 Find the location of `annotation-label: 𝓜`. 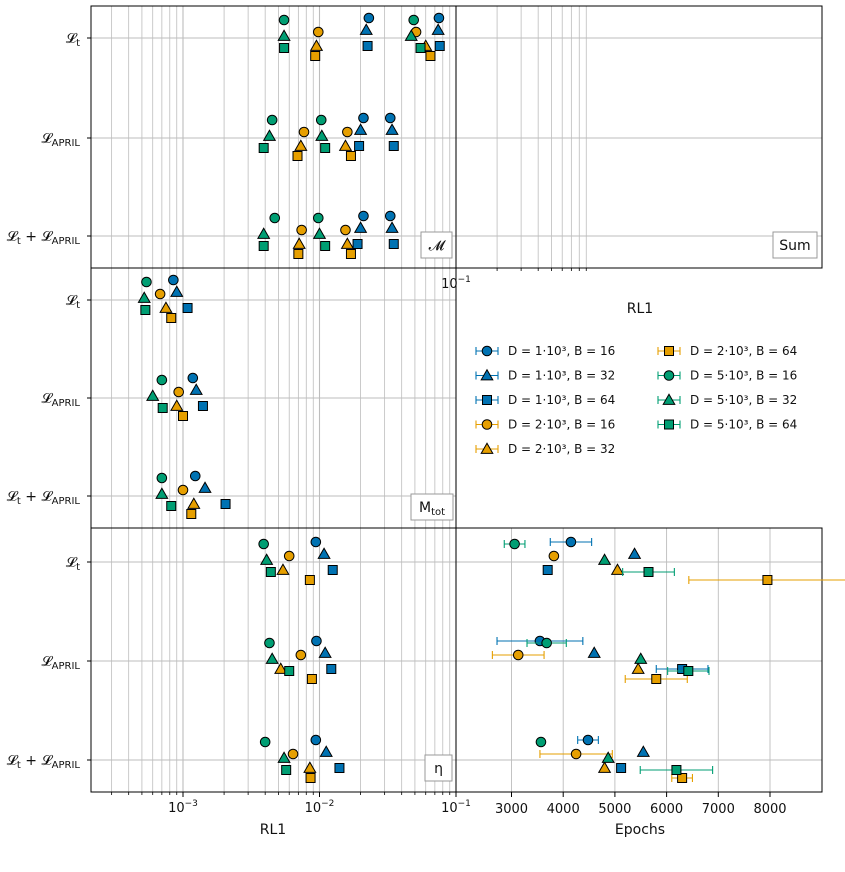

annotation-label: 𝓜 is located at coordinates (438, 246).